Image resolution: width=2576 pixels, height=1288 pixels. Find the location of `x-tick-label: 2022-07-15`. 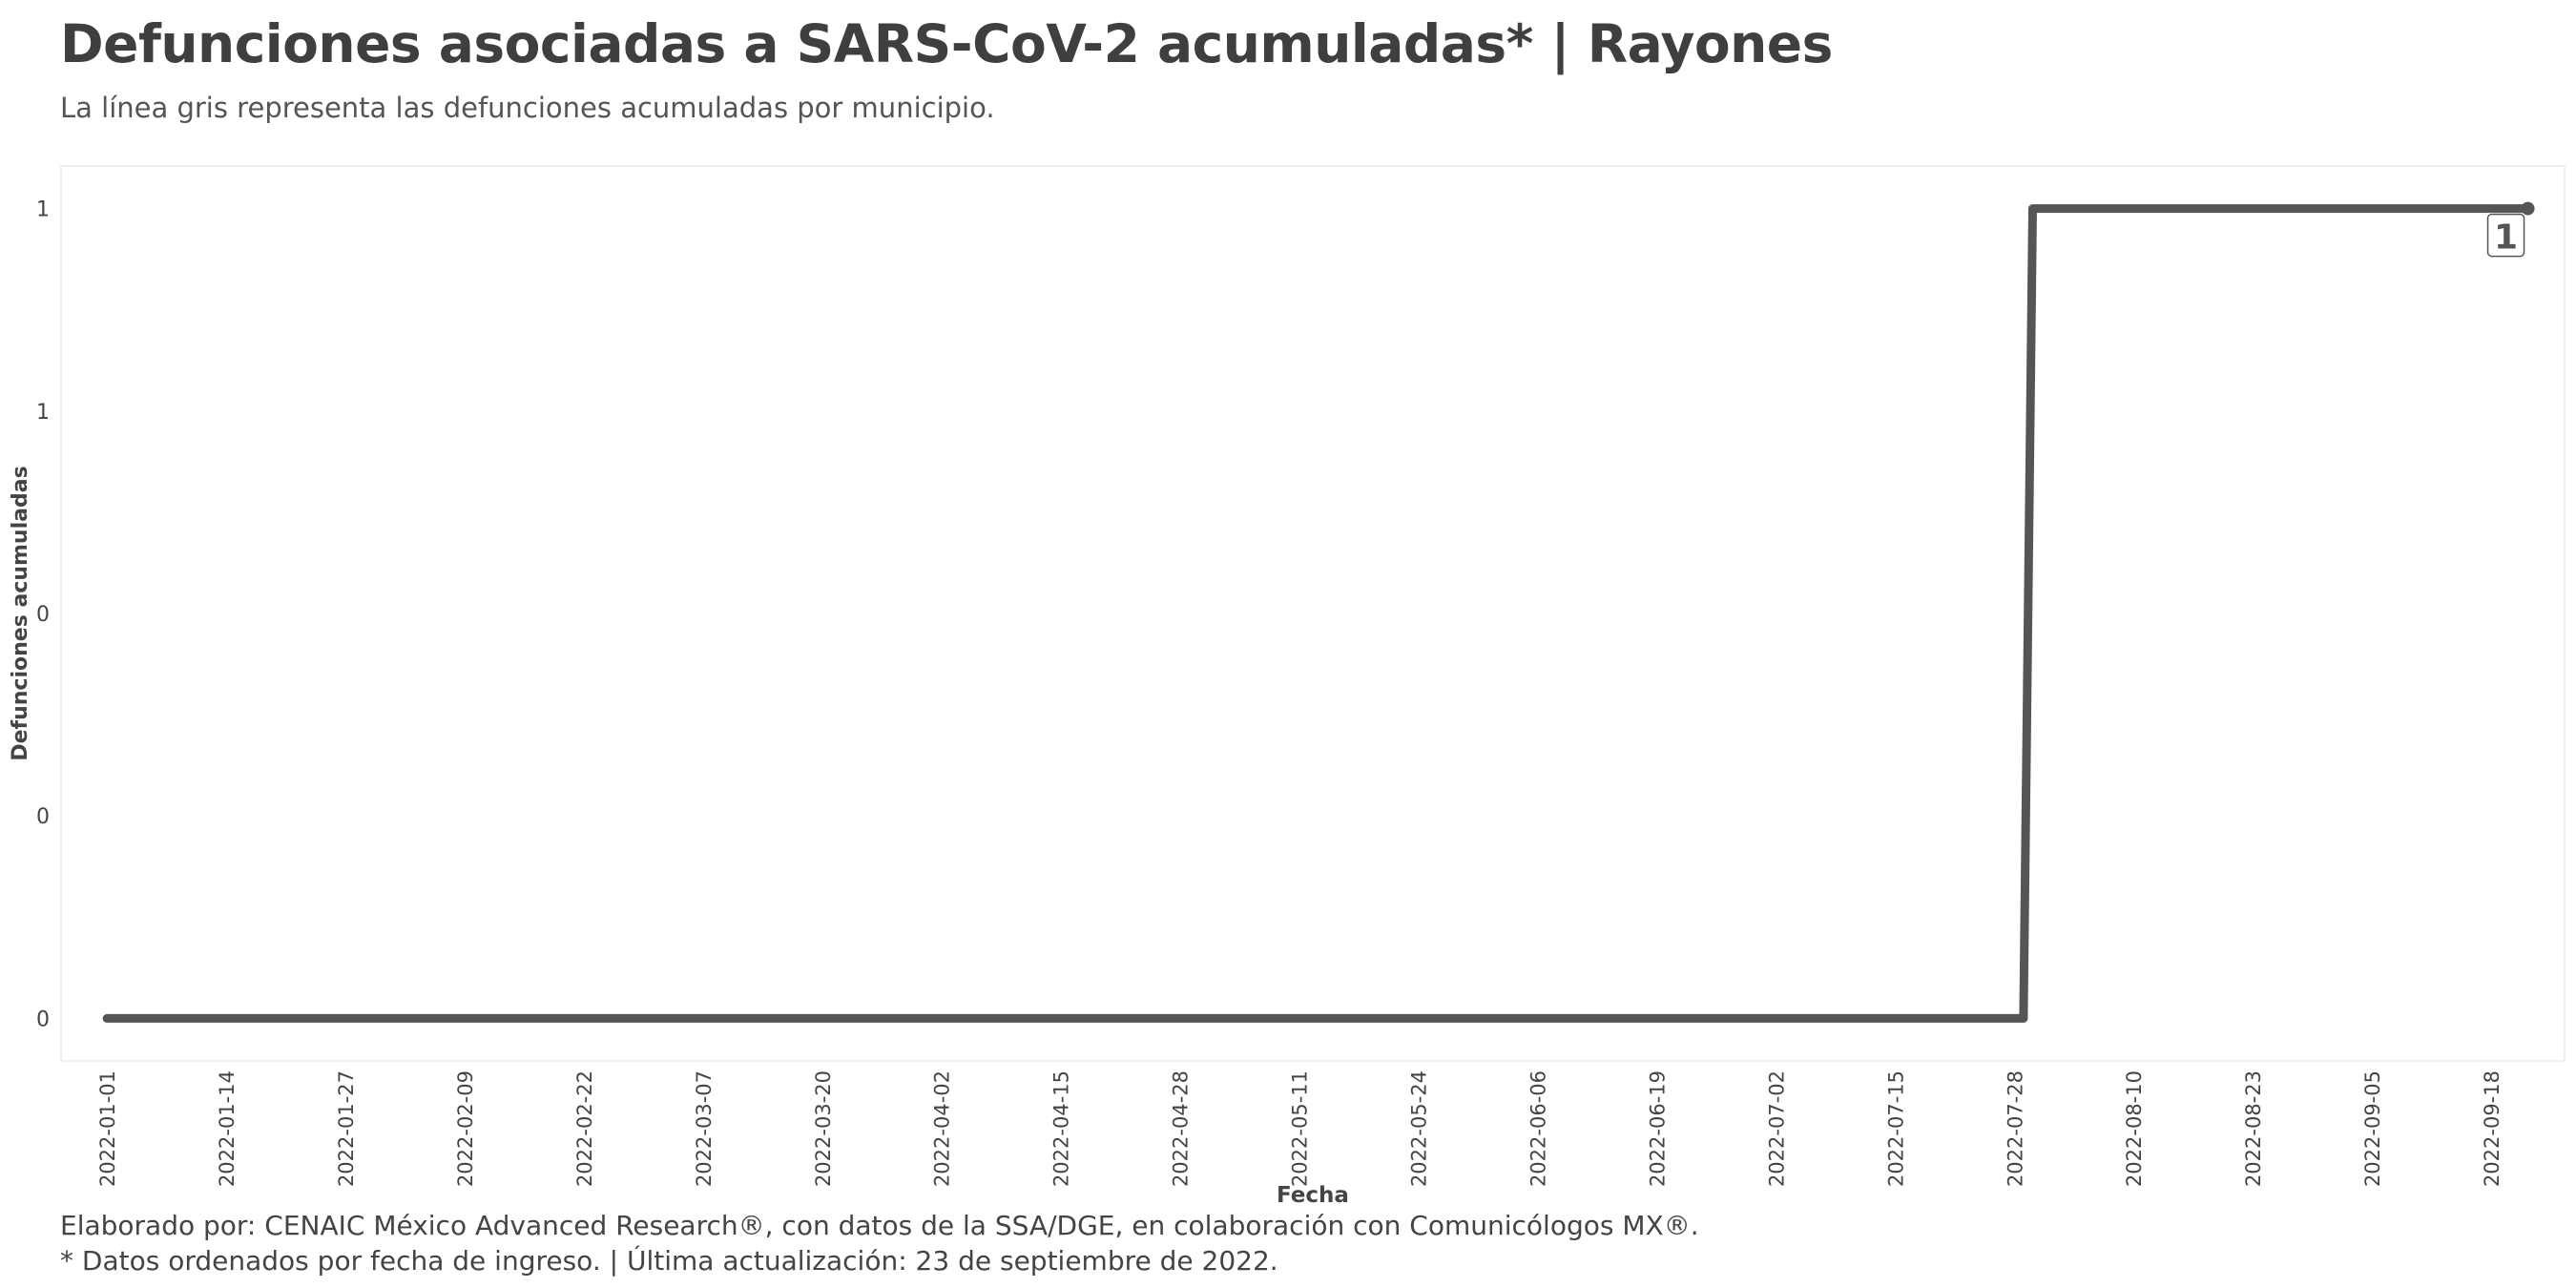

x-tick-label: 2022-07-15 is located at coordinates (1895, 1128).